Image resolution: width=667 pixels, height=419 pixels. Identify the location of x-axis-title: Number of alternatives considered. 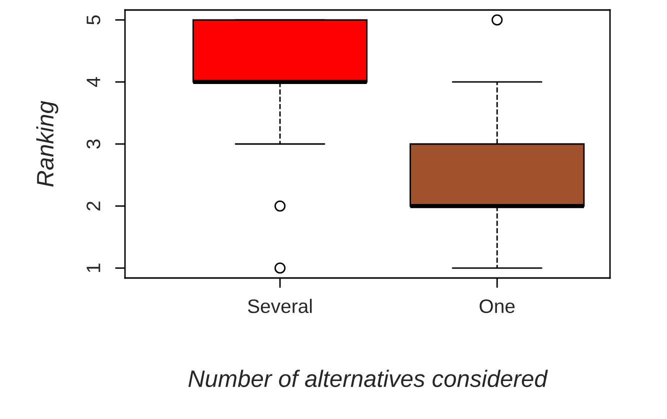
(368, 379).